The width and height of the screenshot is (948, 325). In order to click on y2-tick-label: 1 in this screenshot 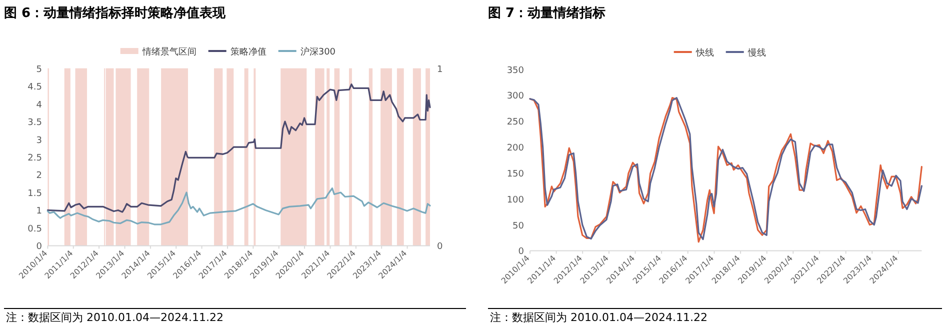, I will do `click(440, 69)`.